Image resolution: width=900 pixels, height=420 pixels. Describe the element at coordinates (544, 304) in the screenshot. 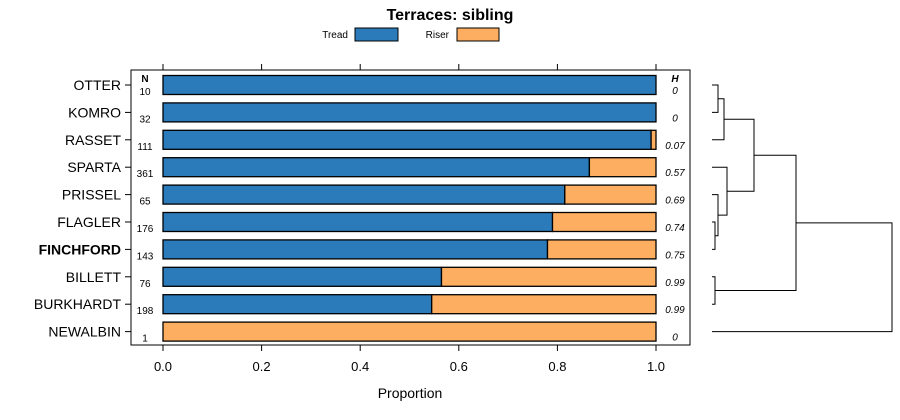

I see `bar-burkhardt-riser` at that location.